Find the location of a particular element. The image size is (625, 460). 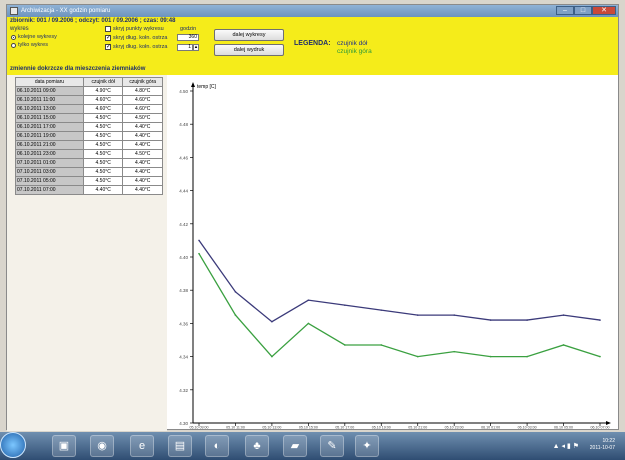

y-tick-label: 4.40 is located at coordinates (183, 257).